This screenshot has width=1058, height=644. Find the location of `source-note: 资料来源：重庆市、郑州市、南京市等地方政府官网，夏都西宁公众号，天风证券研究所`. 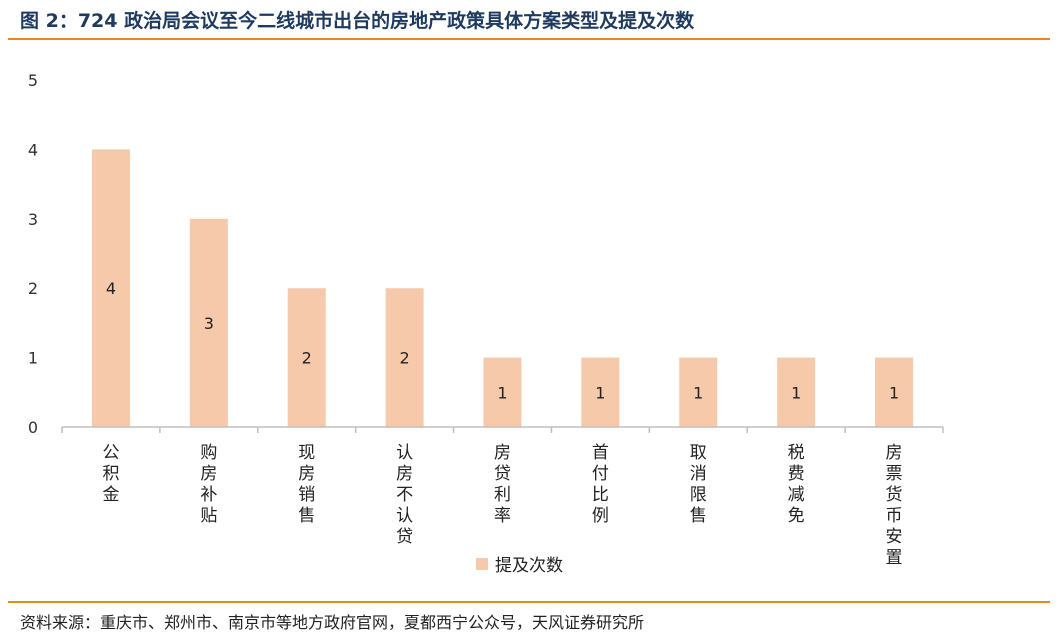

source-note: 资料来源：重庆市、郑州市、南京市等地方政府官网，夏都西宁公众号，天风证券研究所 is located at coordinates (332, 622).